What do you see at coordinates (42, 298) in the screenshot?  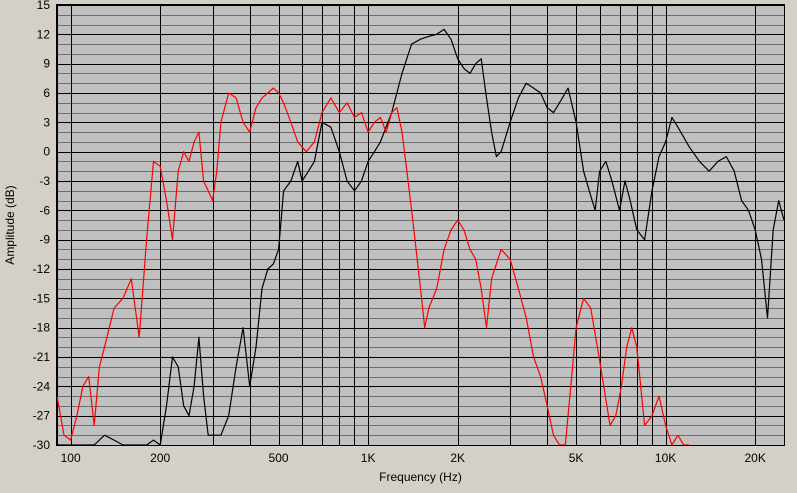 I see `y-tick-label: -15` at bounding box center [42, 298].